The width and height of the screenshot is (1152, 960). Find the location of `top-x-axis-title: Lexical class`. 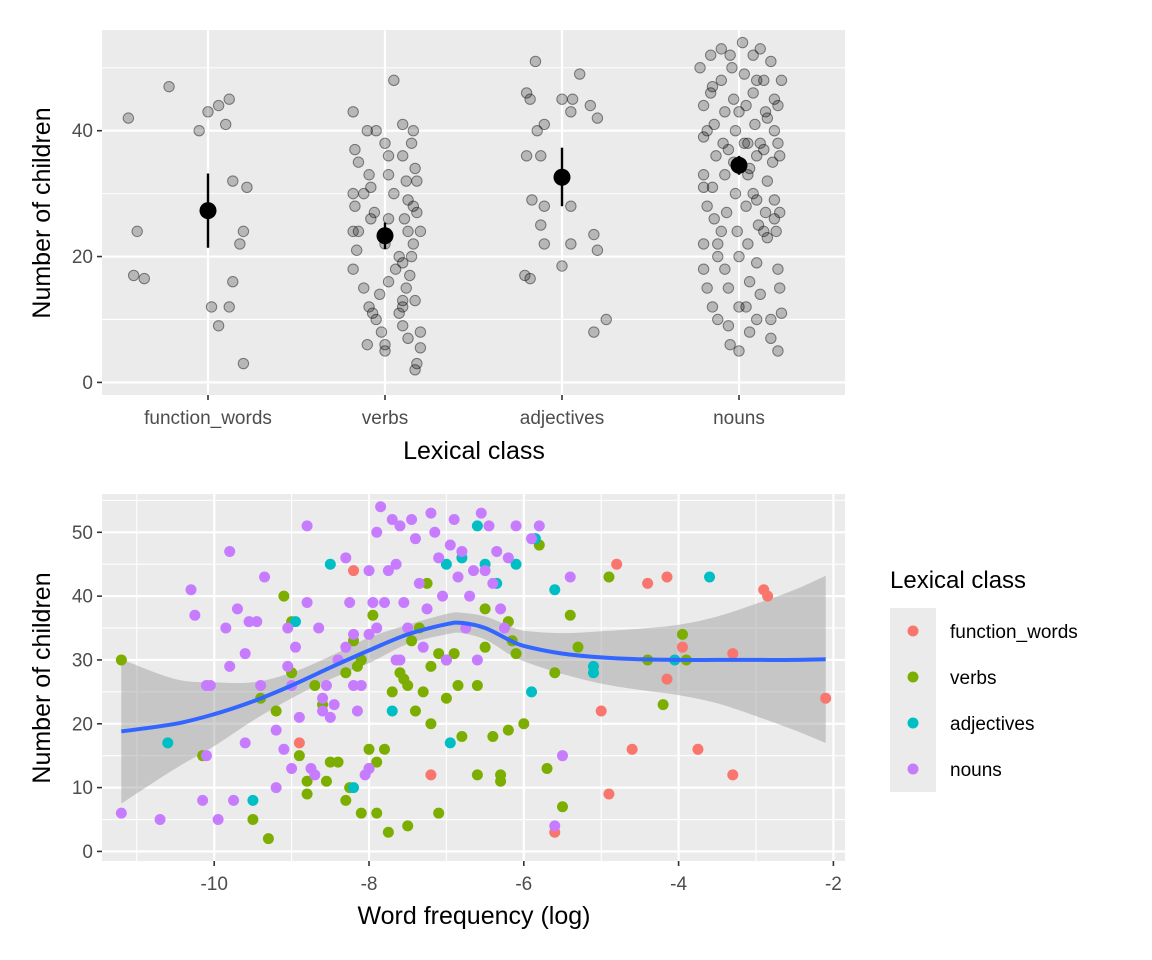

top-x-axis-title: Lexical class is located at coordinates (474, 451).